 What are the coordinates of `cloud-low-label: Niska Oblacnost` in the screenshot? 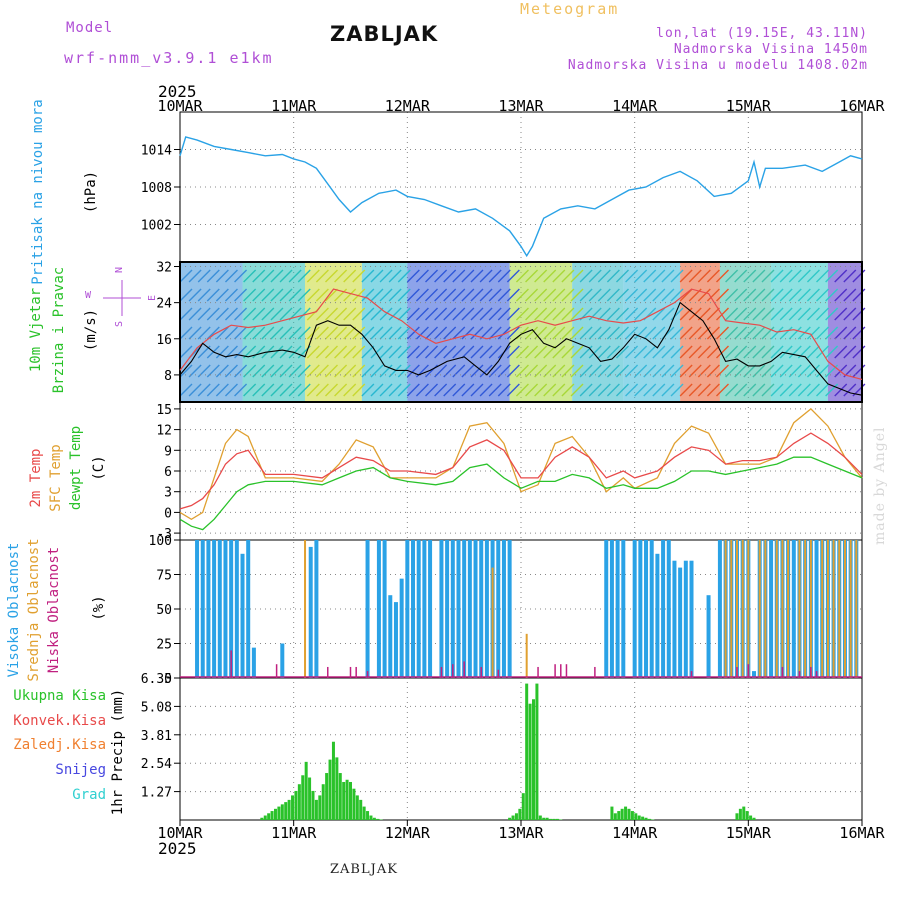 It's located at (54, 610).